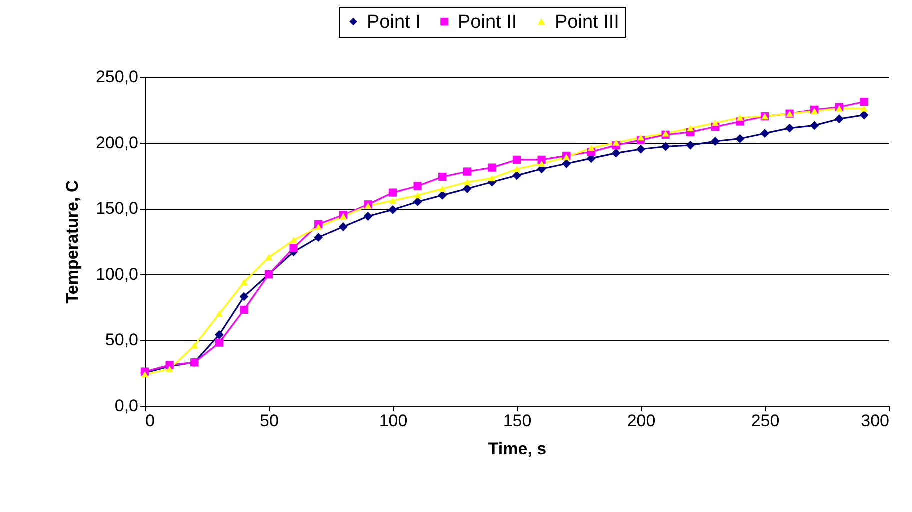  I want to click on y-tick-label: 50,0, so click(121, 340).